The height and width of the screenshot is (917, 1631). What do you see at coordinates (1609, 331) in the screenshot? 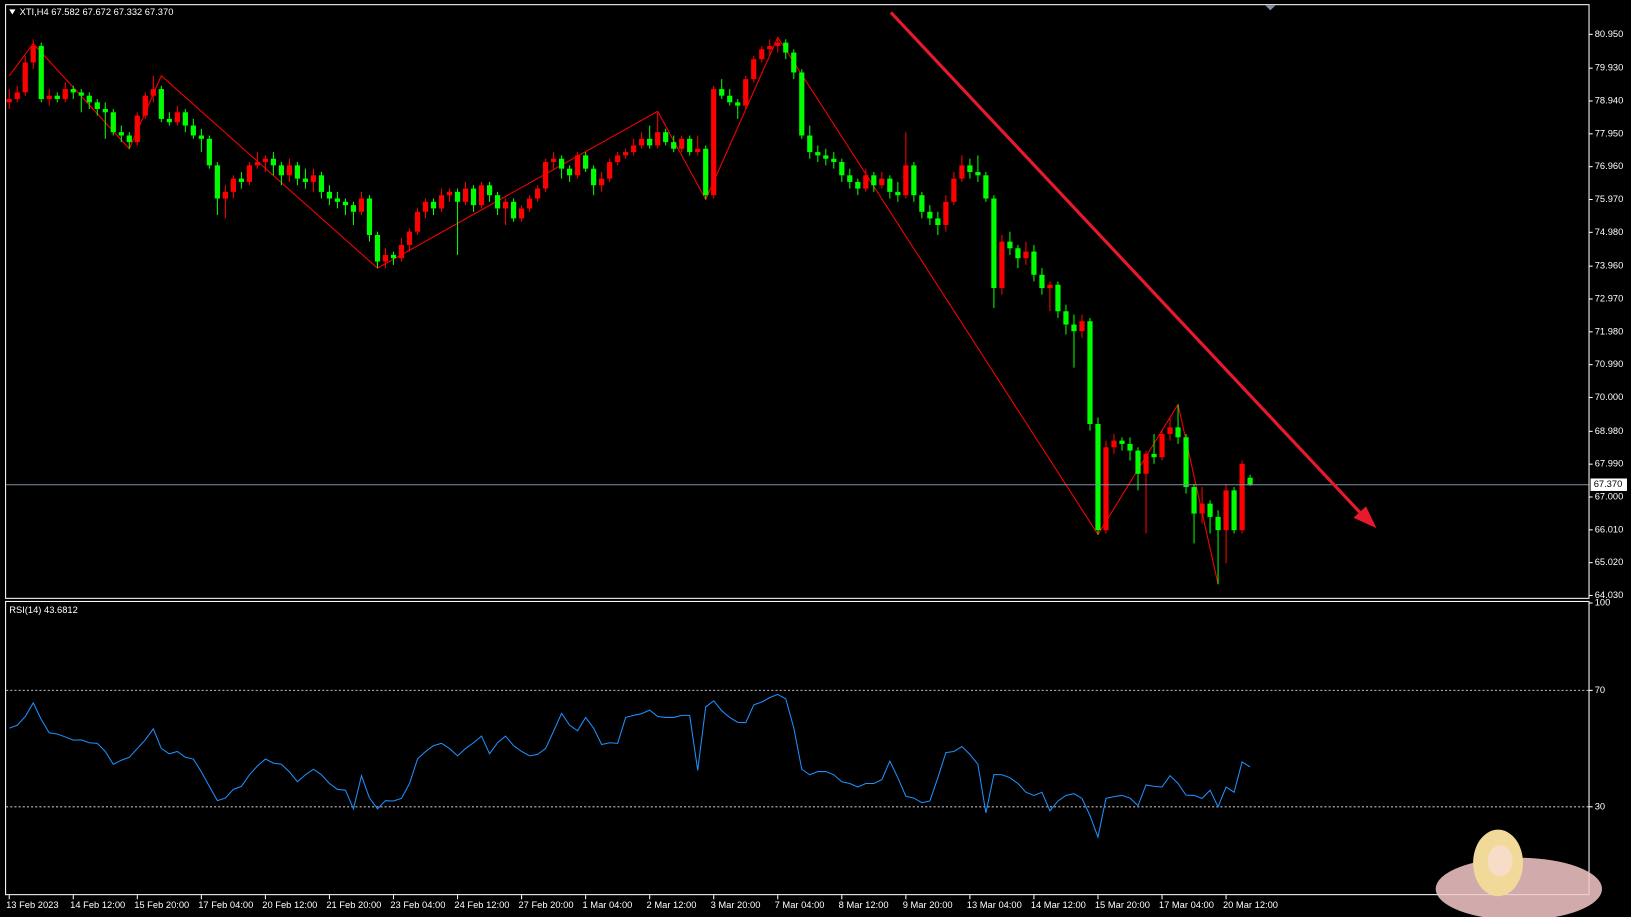
I see `y-tick-label: 71.980` at bounding box center [1609, 331].